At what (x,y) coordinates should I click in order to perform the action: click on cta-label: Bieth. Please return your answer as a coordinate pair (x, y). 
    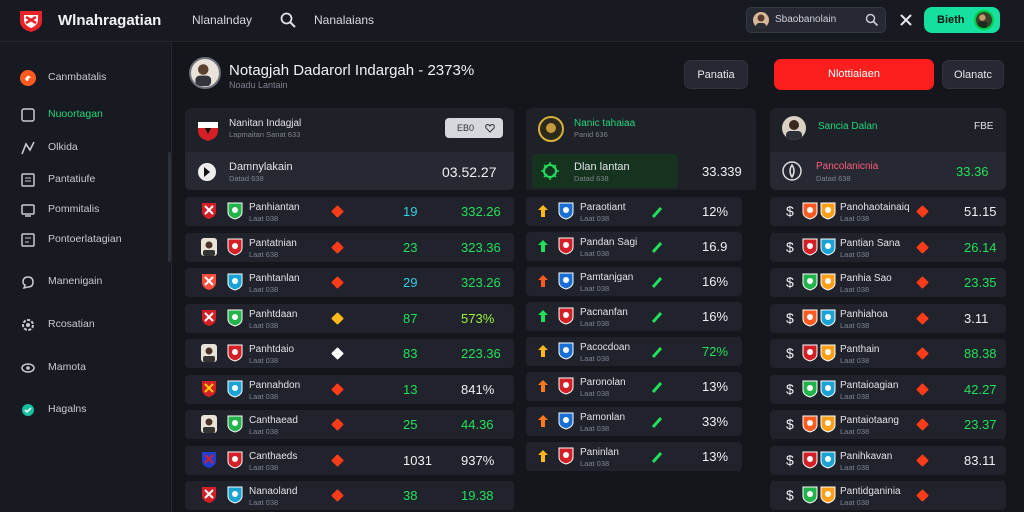
    Looking at the image, I should click on (951, 20).